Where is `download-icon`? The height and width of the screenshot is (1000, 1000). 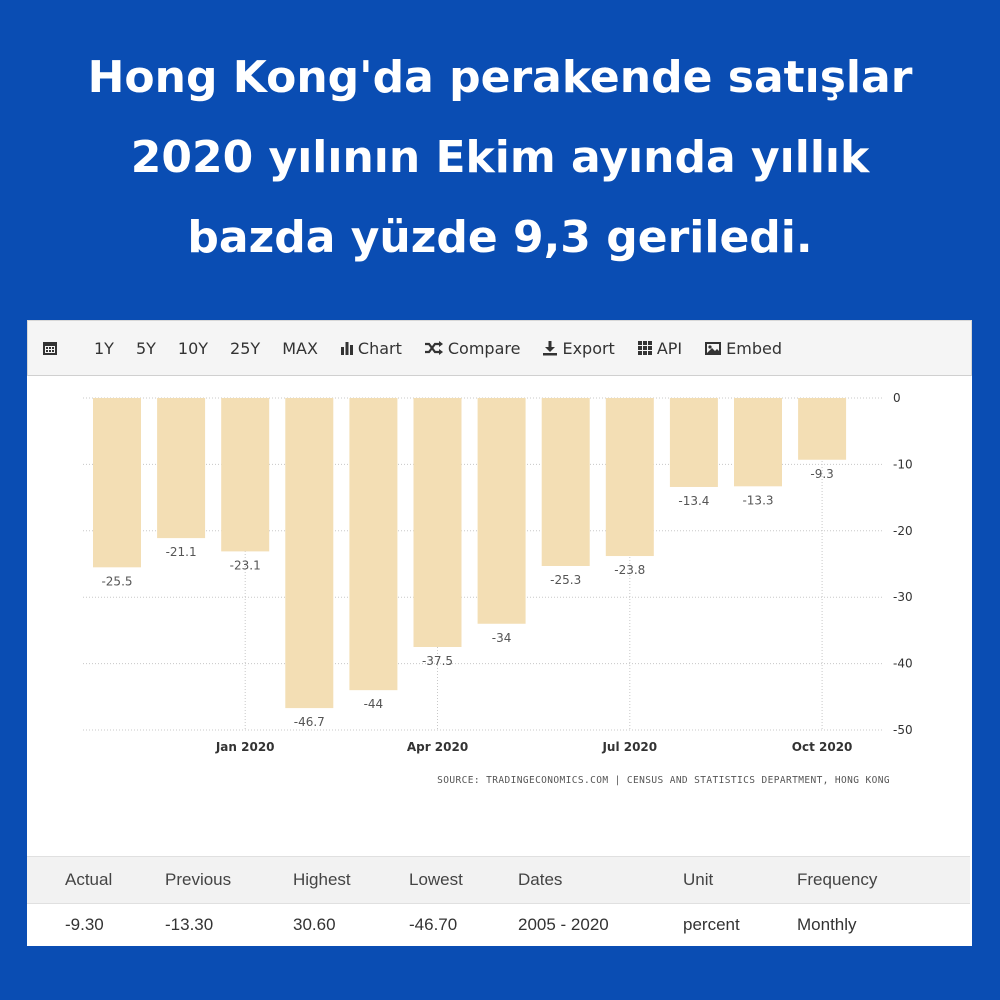
download-icon is located at coordinates (550, 348).